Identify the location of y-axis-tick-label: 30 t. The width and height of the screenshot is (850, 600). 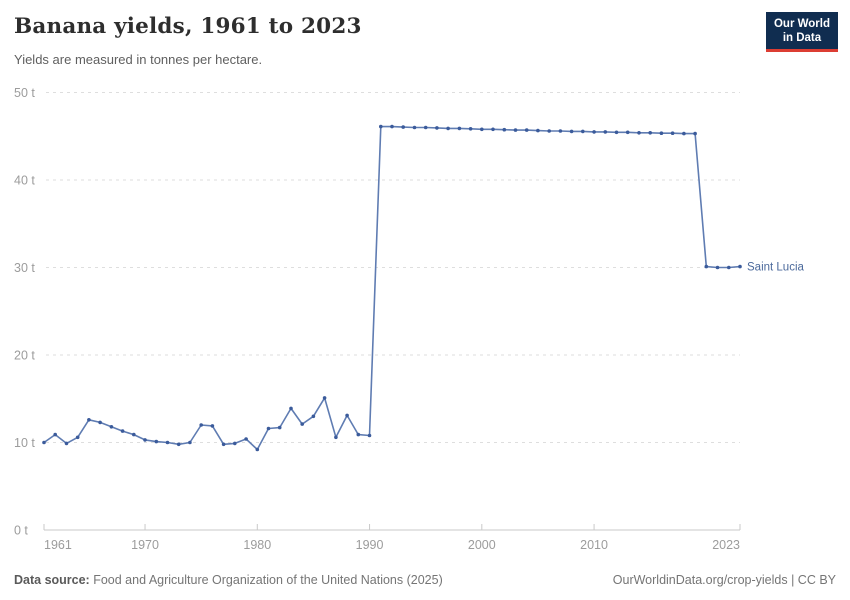
(24, 268).